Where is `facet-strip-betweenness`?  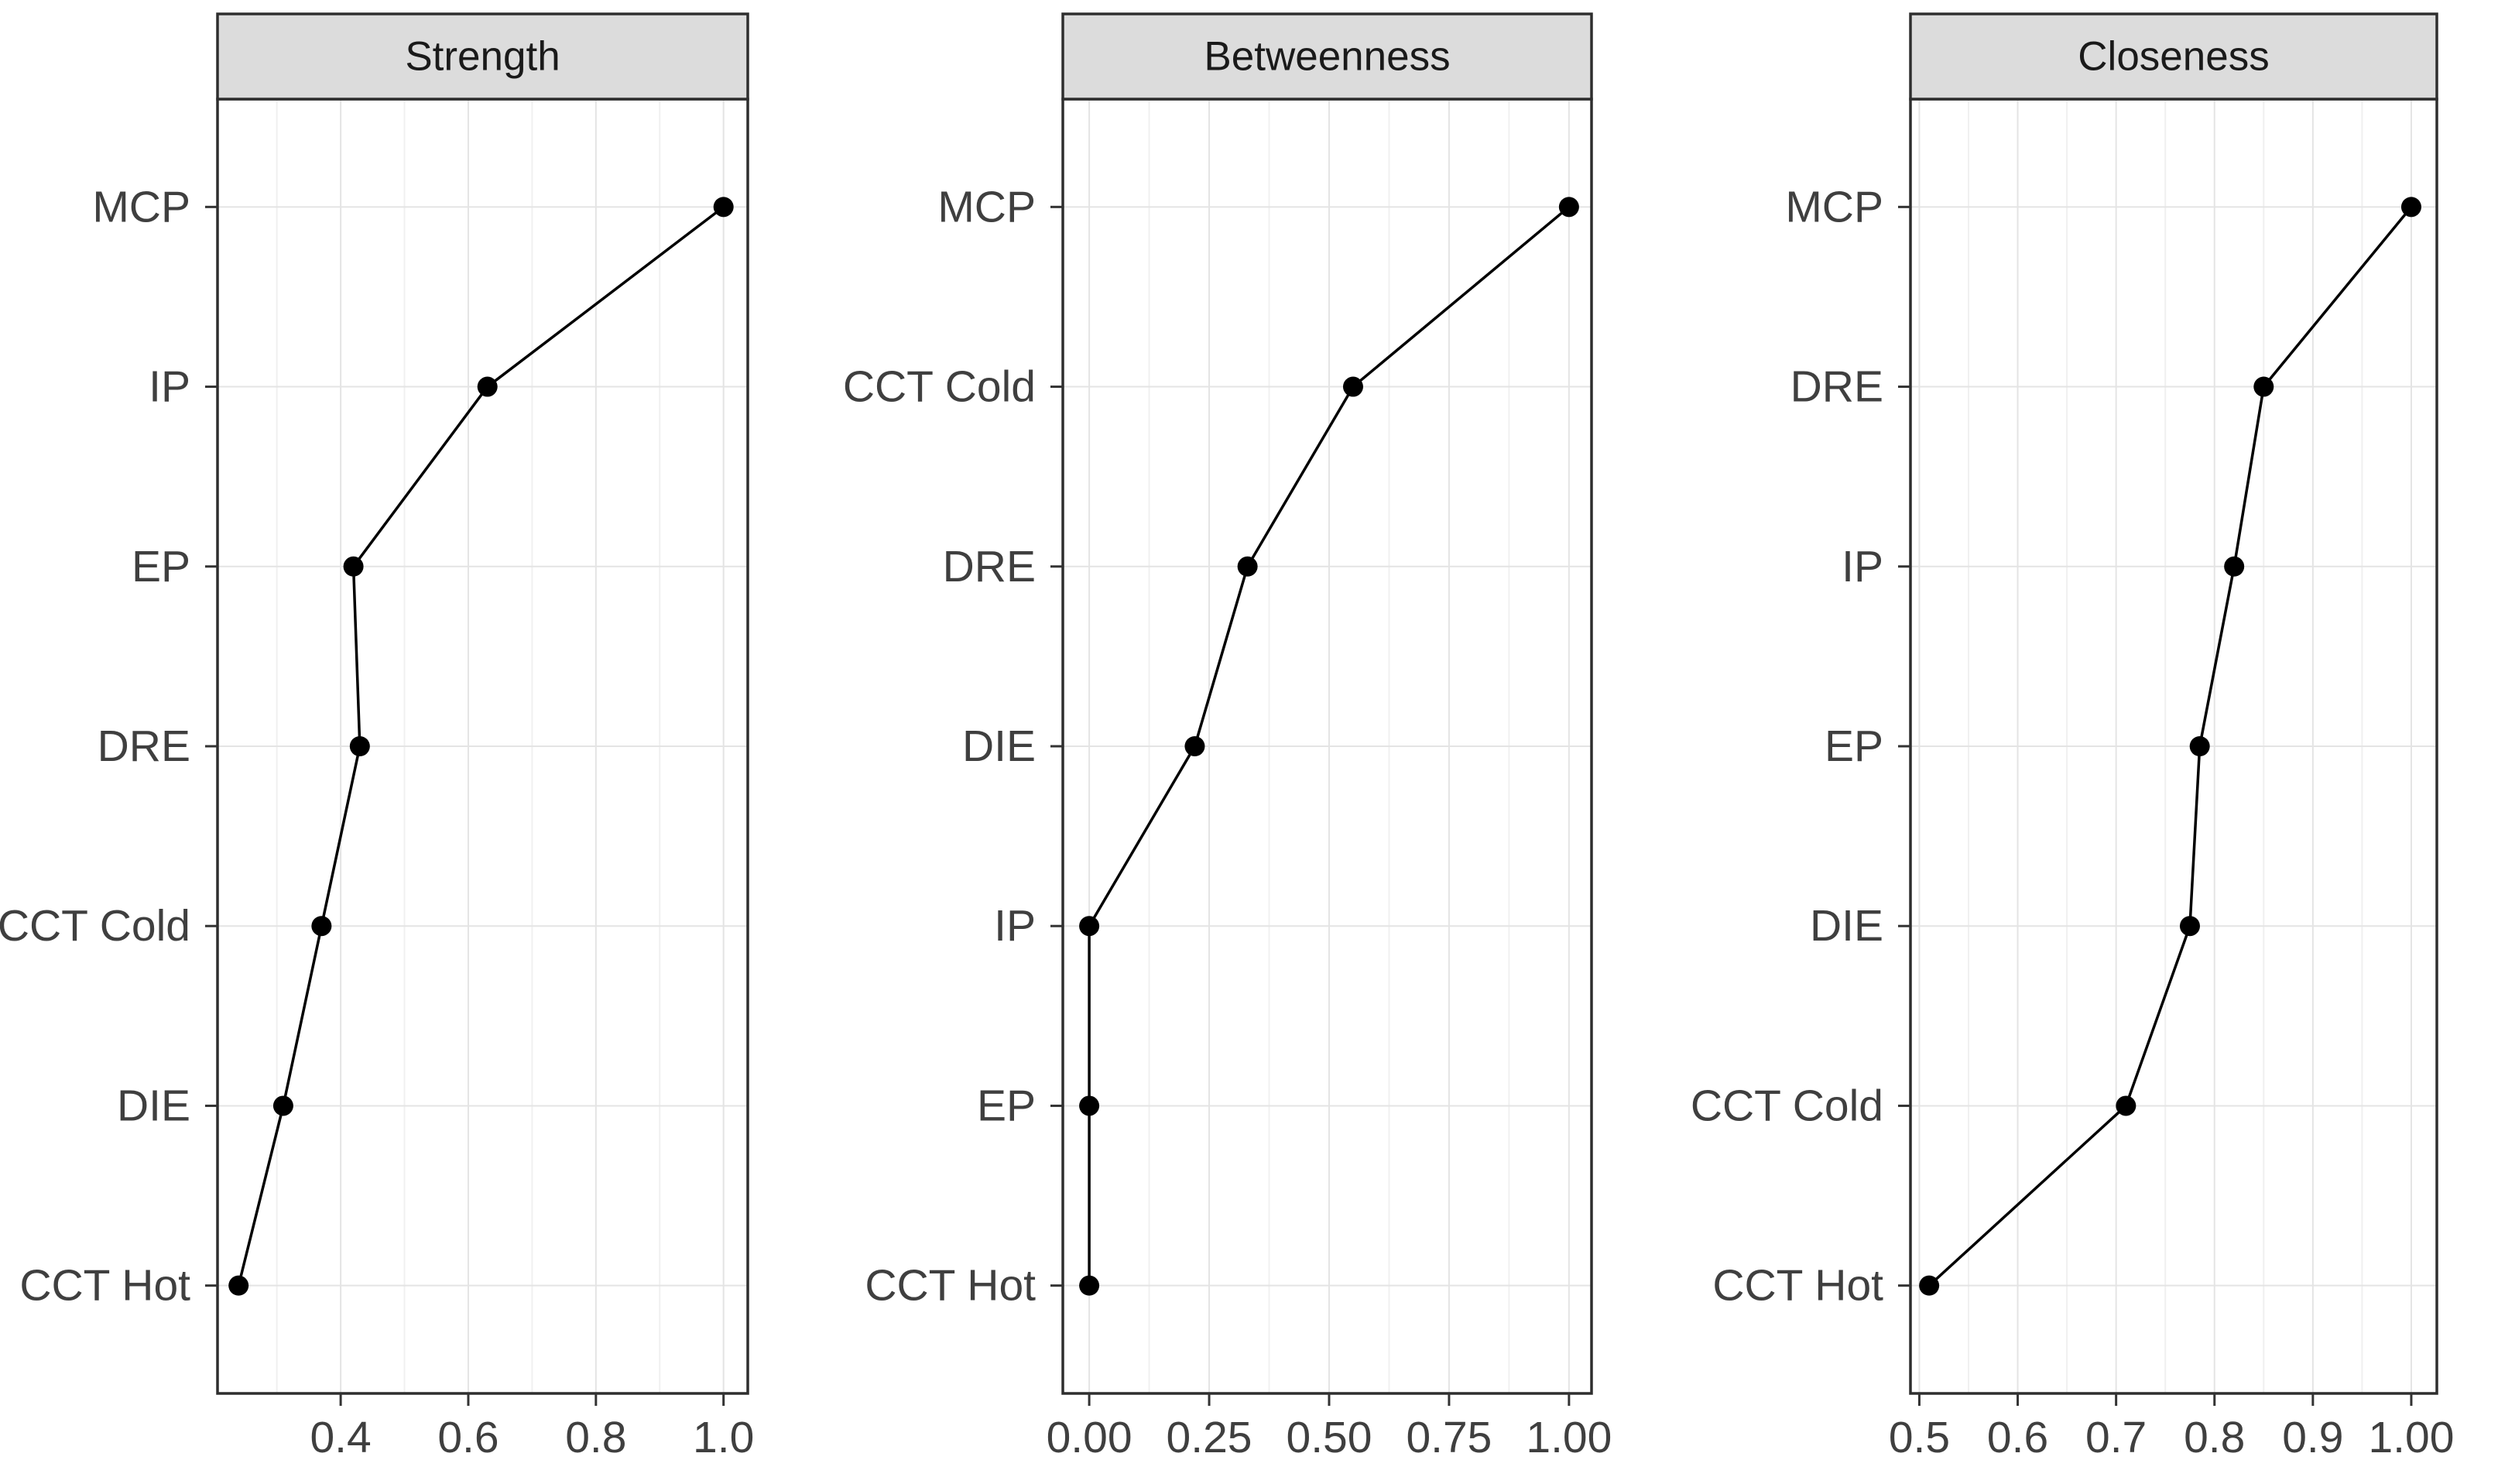
facet-strip-betweenness is located at coordinates (1327, 56).